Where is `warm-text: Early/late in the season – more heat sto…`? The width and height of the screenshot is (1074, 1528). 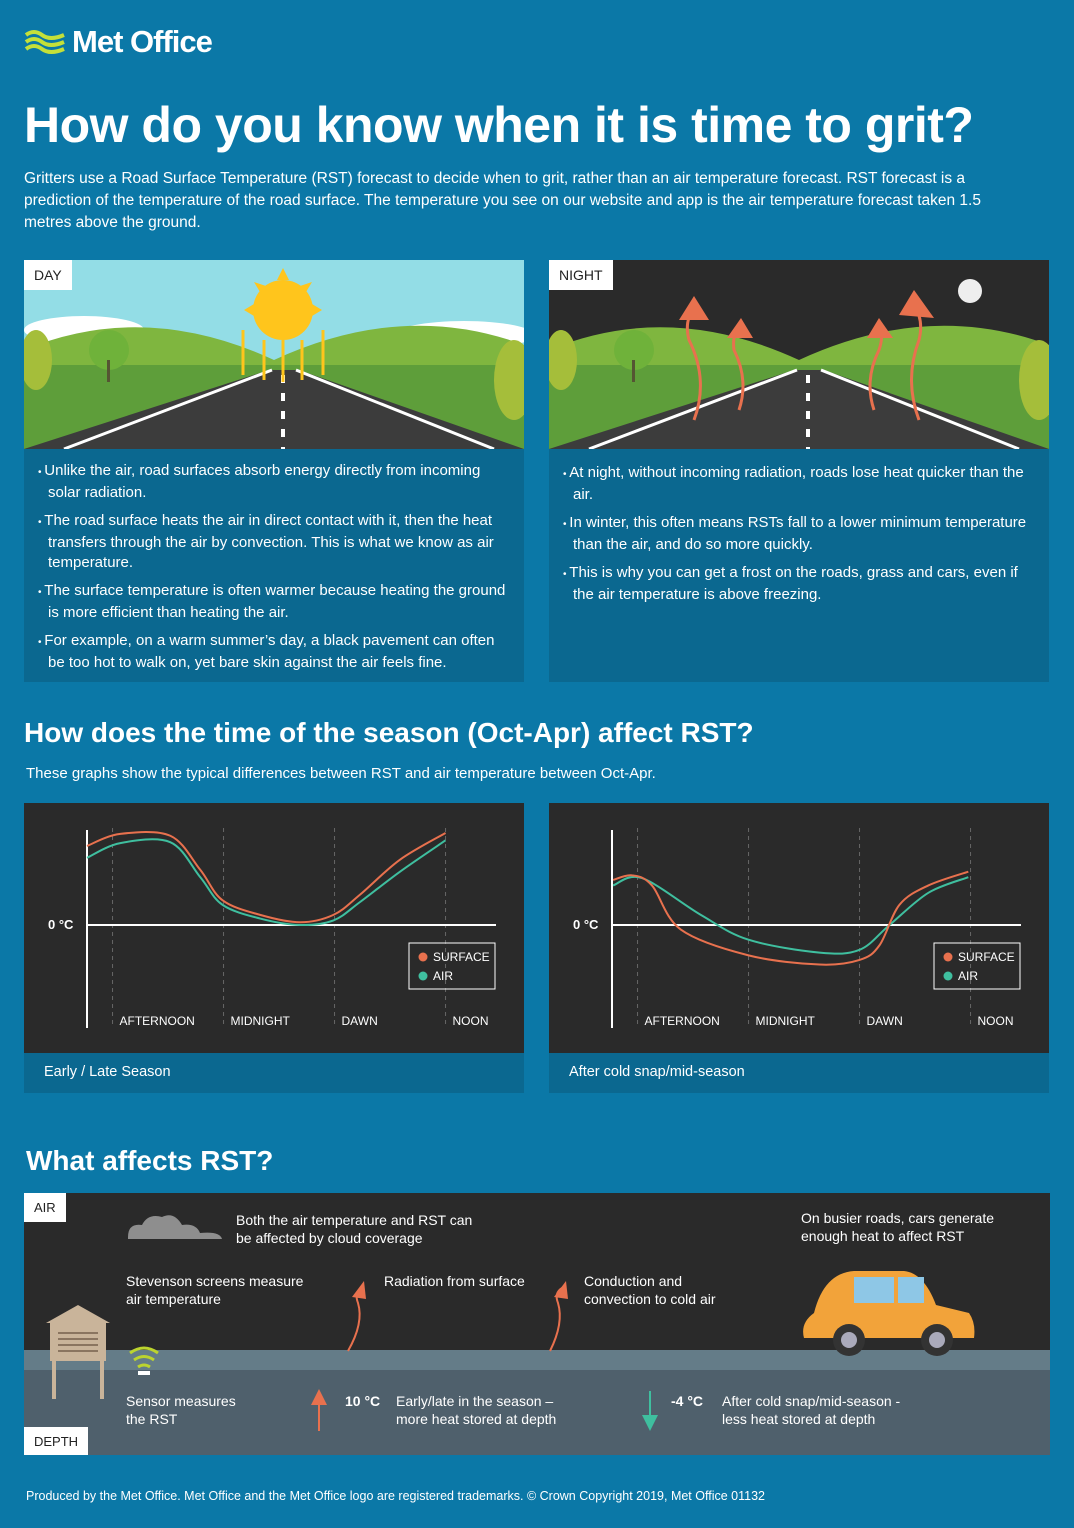
warm-text: Early/late in the season – more heat sto… is located at coordinates (476, 1410).